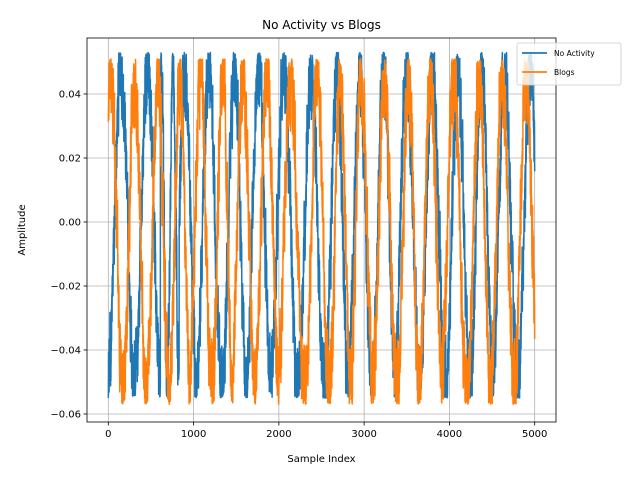  Describe the element at coordinates (65, 351) in the screenshot. I see `y-tick-label: −0.04` at that location.